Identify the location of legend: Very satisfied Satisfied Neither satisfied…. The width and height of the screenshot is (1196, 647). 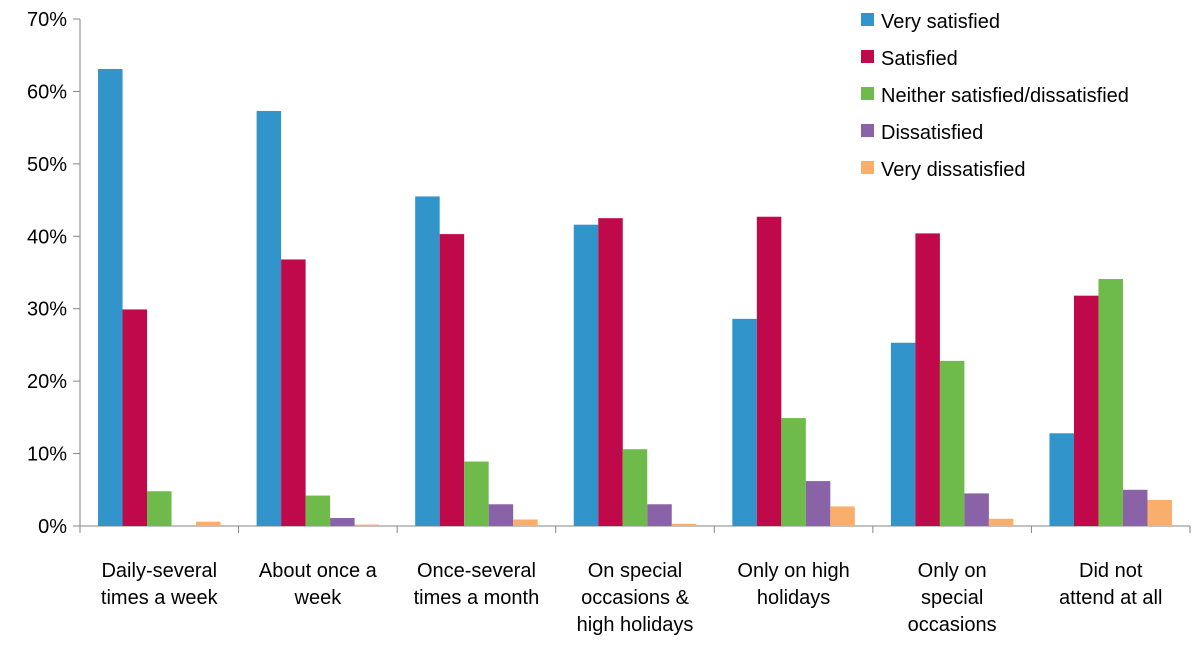
(995, 96).